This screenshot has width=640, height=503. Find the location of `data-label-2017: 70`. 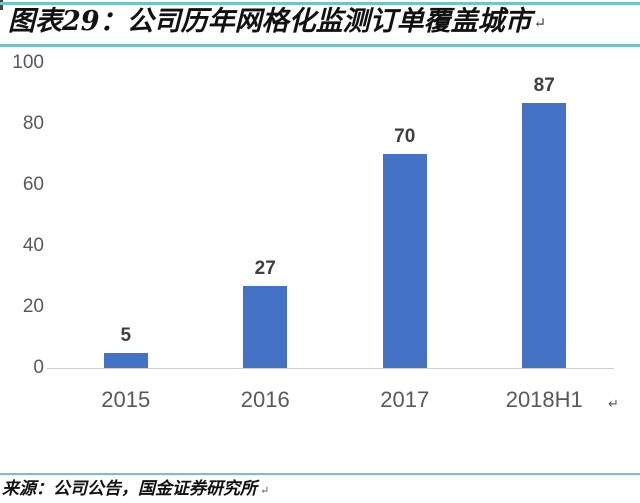

data-label-2017: 70 is located at coordinates (405, 136).